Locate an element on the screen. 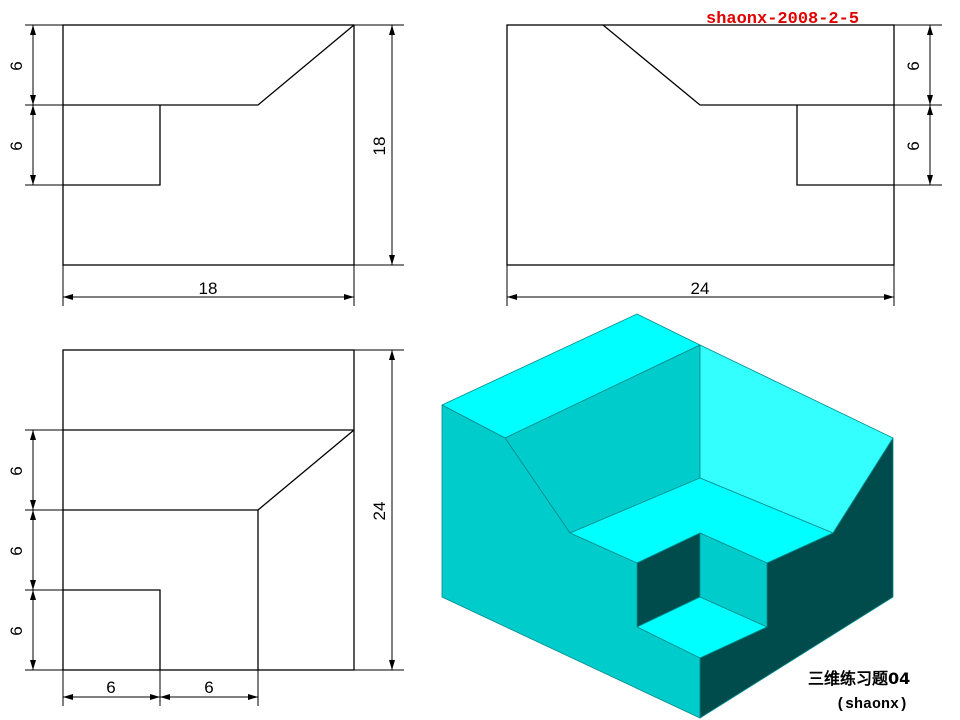 Image resolution: width=960 pixels, height=720 pixels. front-view-dim-upper: 6 is located at coordinates (16, 65).